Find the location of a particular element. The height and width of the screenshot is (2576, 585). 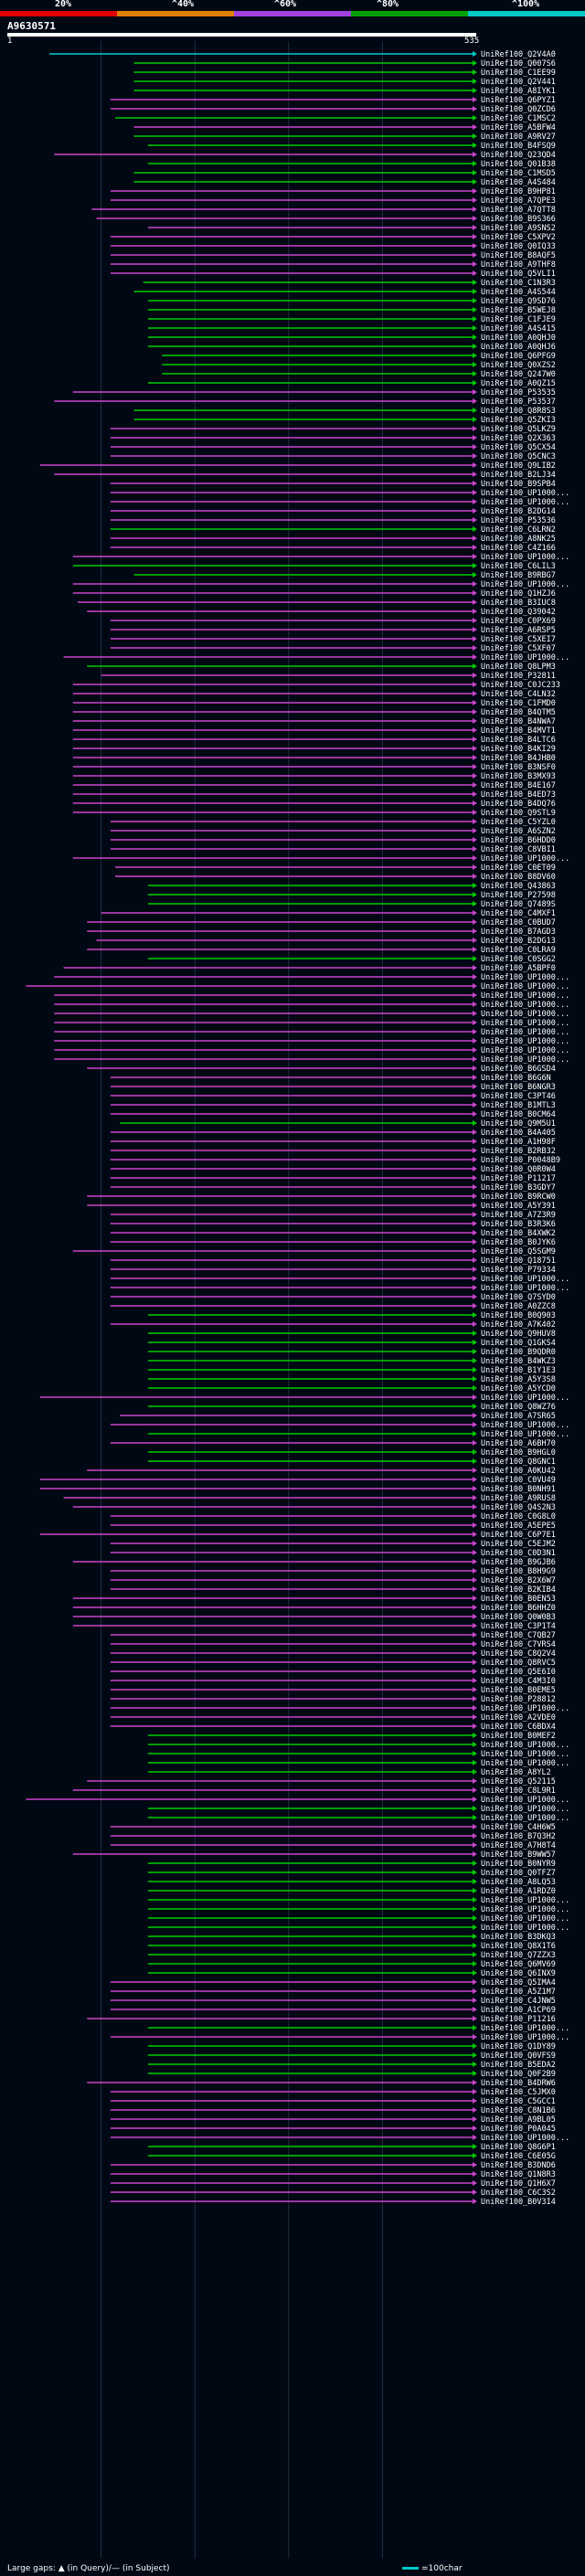

hit-label: UniRef100_B3GDY7 is located at coordinates (518, 1188).